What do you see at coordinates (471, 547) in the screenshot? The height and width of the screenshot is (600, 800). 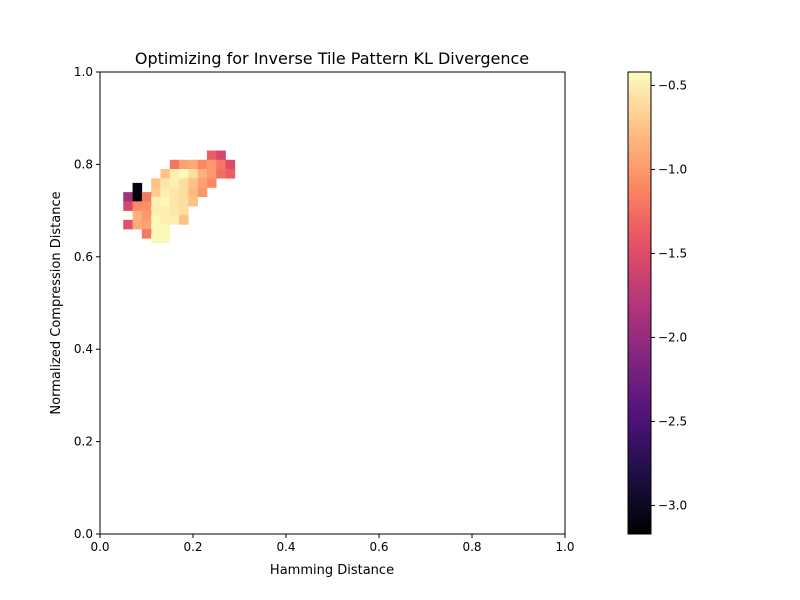 I see `x-tick-label: 0.8` at bounding box center [471, 547].